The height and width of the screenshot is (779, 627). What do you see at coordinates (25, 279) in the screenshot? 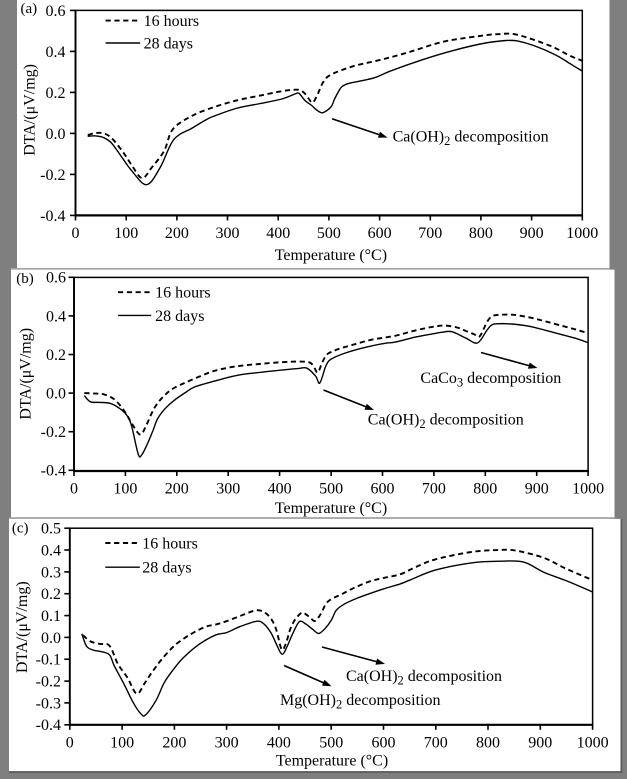
I see `svg-text: (b)` at bounding box center [25, 279].